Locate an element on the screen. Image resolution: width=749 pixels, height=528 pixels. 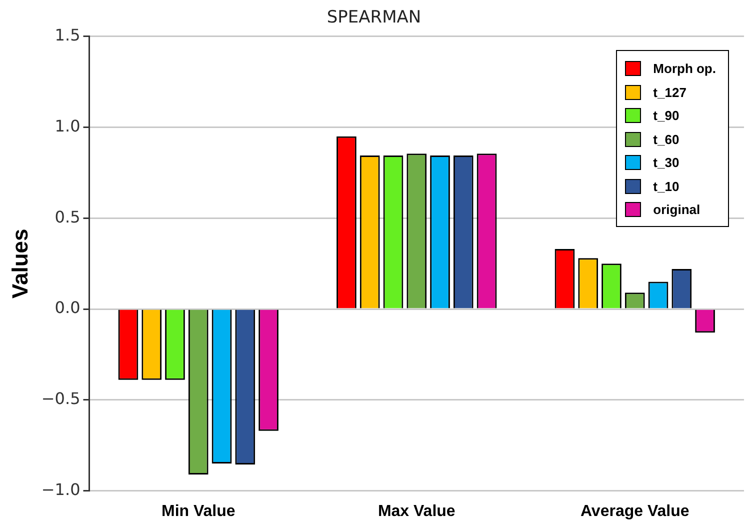
y-tick-label: 0.0 is located at coordinates (67, 308).